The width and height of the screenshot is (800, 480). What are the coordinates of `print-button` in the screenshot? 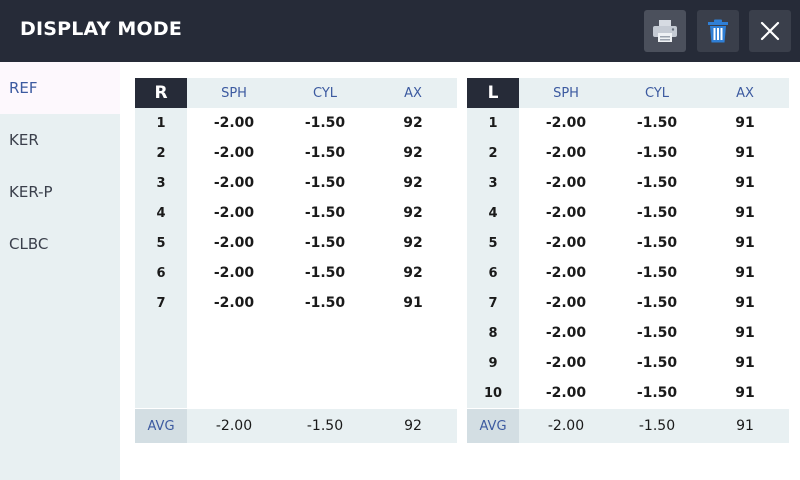 It's located at (665, 31).